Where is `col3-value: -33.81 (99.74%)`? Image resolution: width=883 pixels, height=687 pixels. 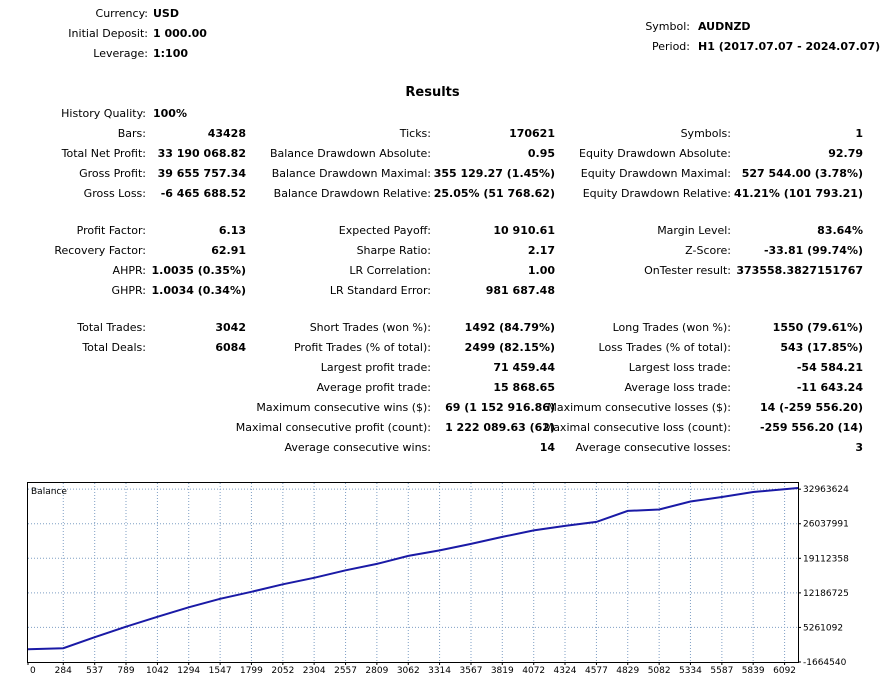
col3-value: -33.81 (99.74%) is located at coordinates (813, 250).